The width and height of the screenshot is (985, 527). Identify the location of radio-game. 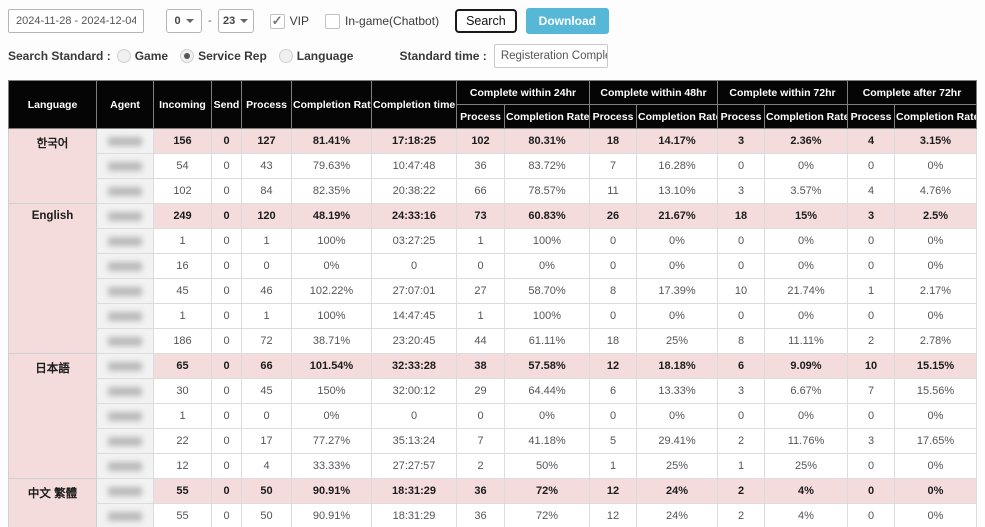
(123, 56).